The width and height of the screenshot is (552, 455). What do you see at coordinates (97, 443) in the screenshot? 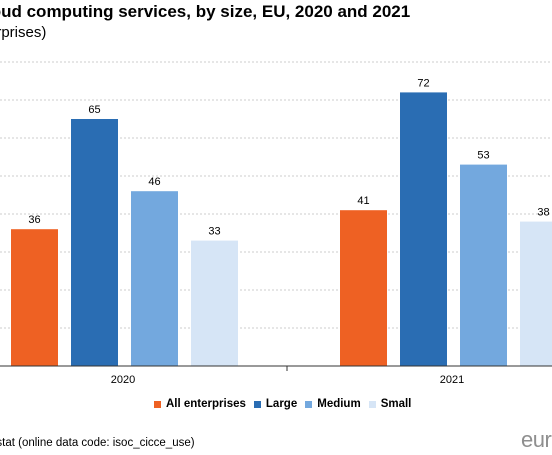
I see `source-note: ostat (online data code: isoc_cicce_use)` at bounding box center [97, 443].